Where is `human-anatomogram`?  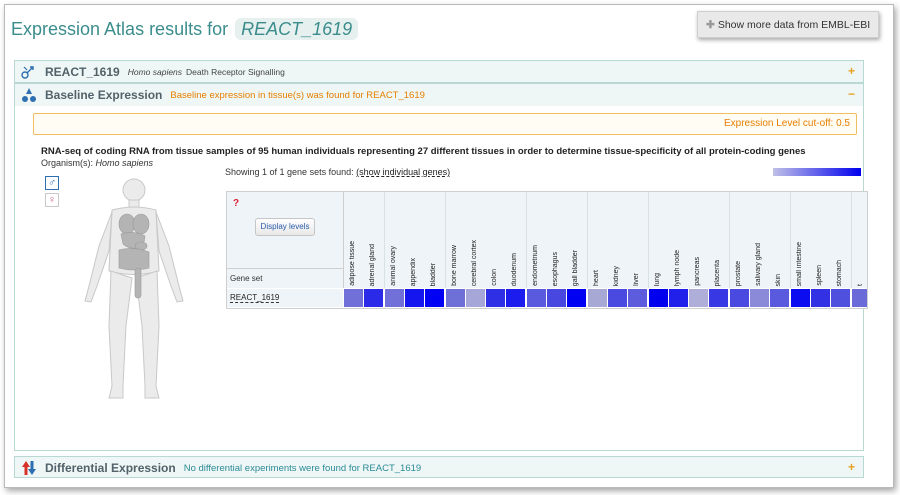 human-anatomogram is located at coordinates (134, 288).